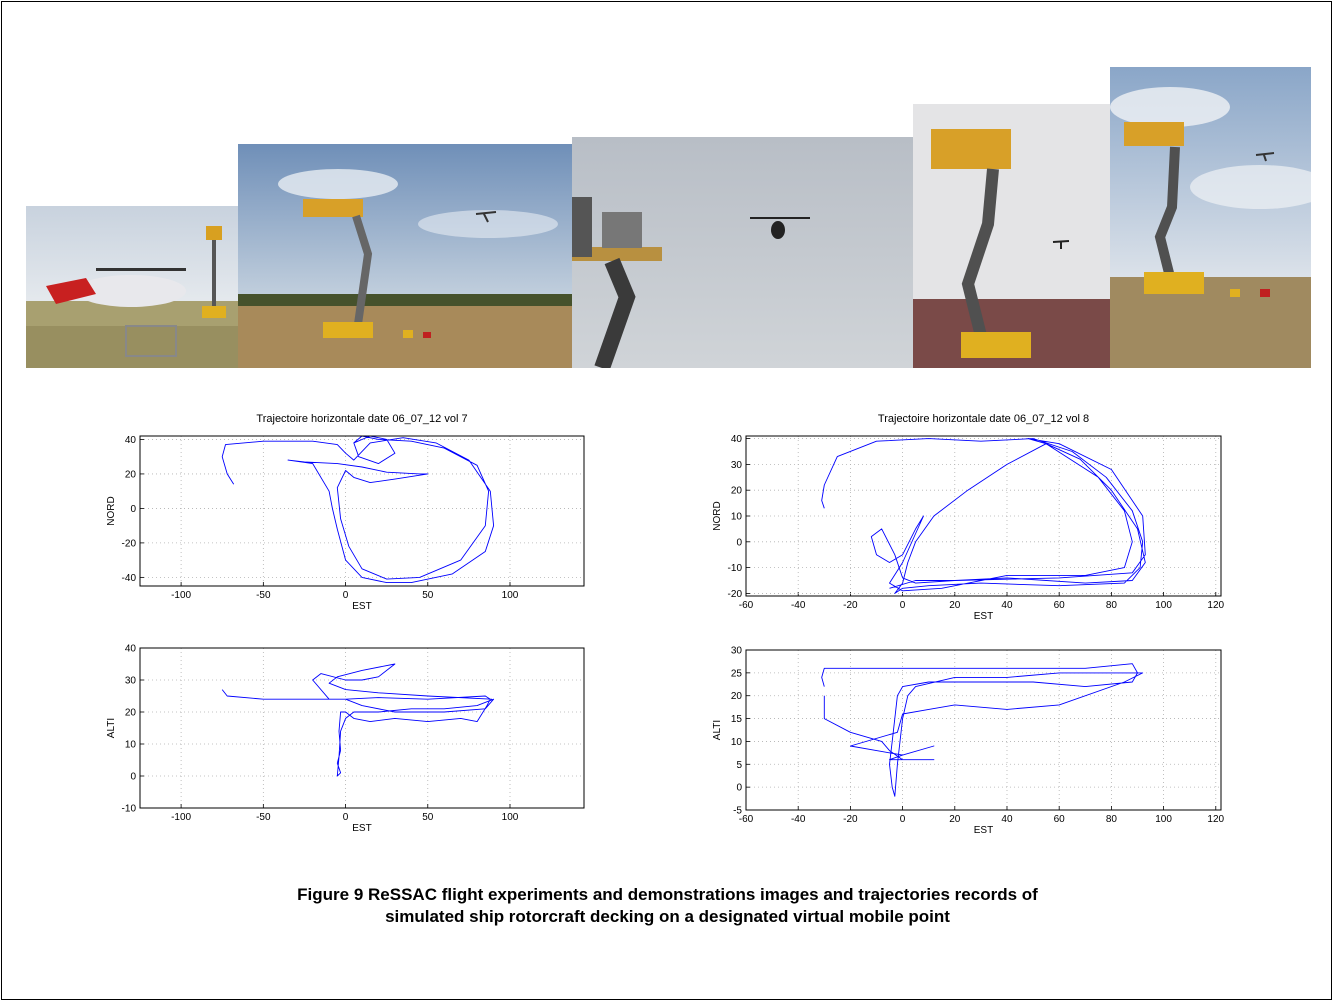 This screenshot has height=1003, width=1335. I want to click on lift-platform-close-photo, so click(1011, 236).